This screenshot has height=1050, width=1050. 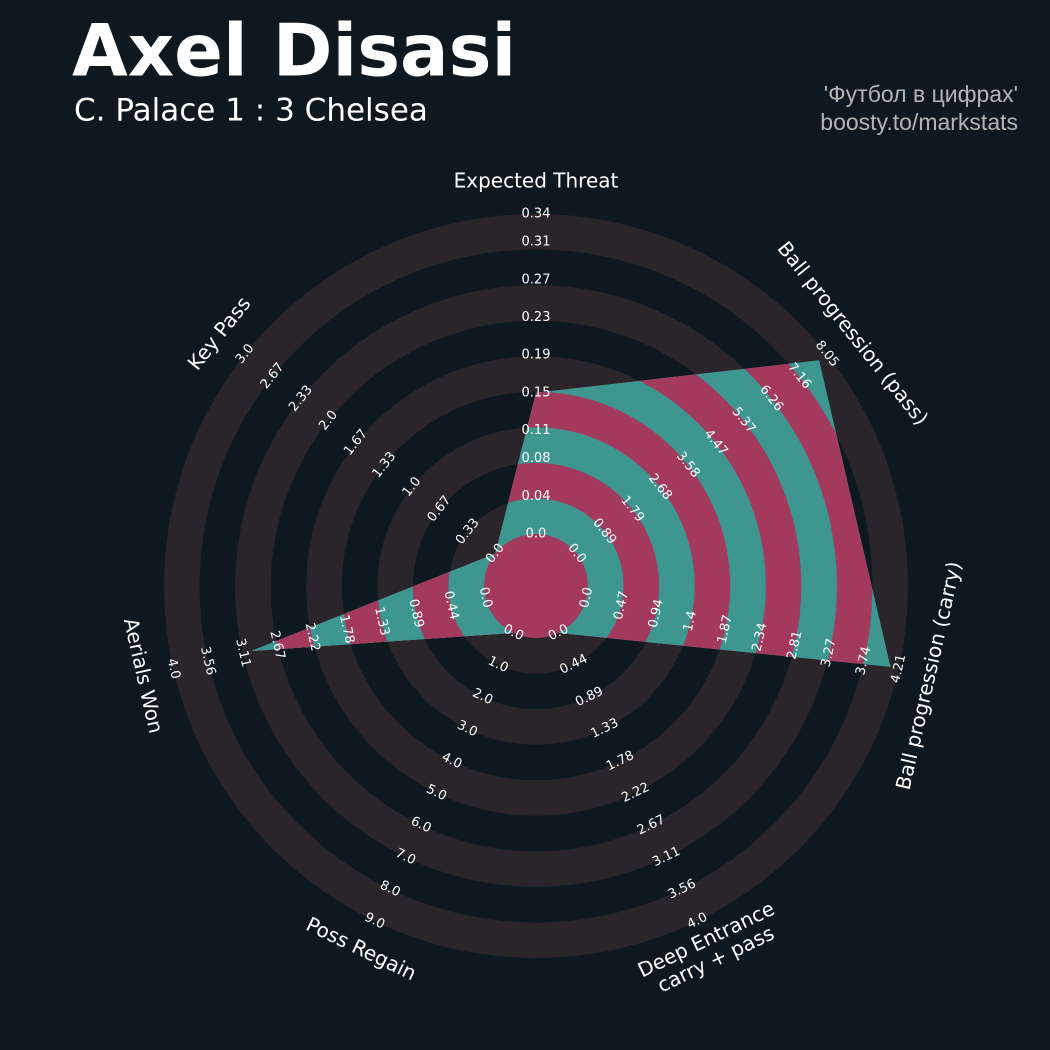 What do you see at coordinates (207, 661) in the screenshot?
I see `tick-label: 3.56` at bounding box center [207, 661].